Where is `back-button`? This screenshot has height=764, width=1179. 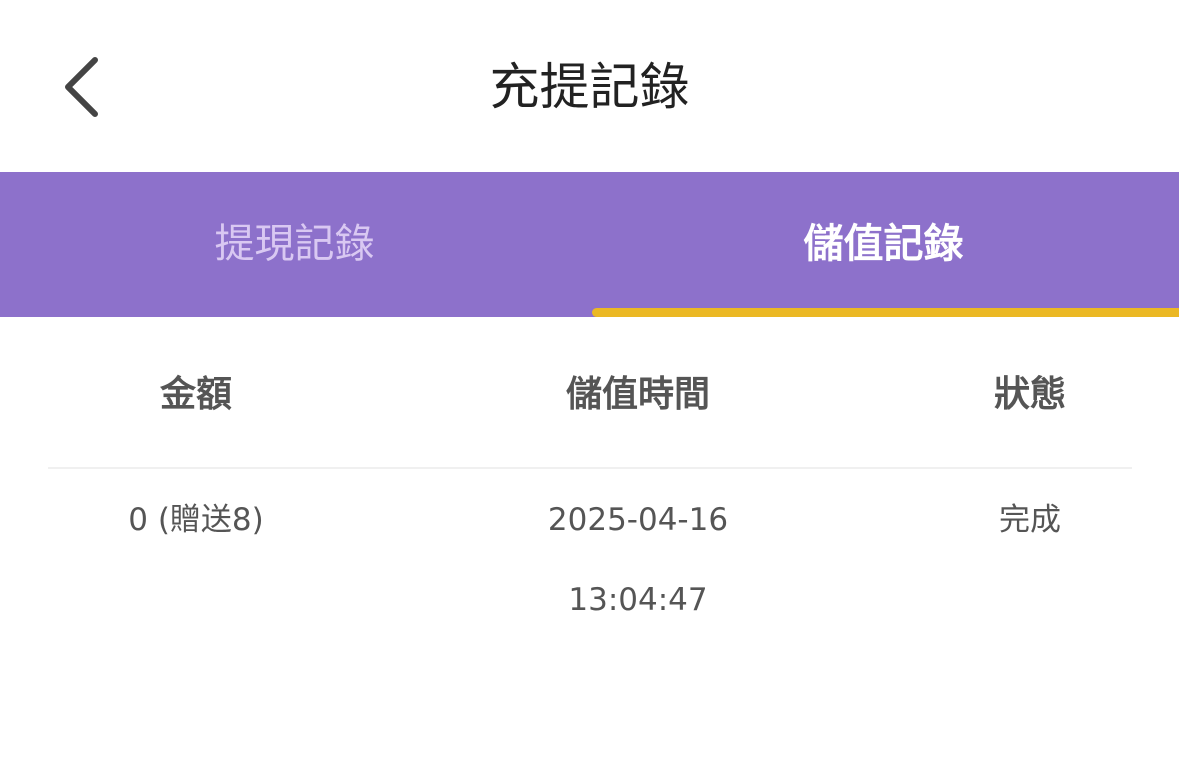 back-button is located at coordinates (85, 87).